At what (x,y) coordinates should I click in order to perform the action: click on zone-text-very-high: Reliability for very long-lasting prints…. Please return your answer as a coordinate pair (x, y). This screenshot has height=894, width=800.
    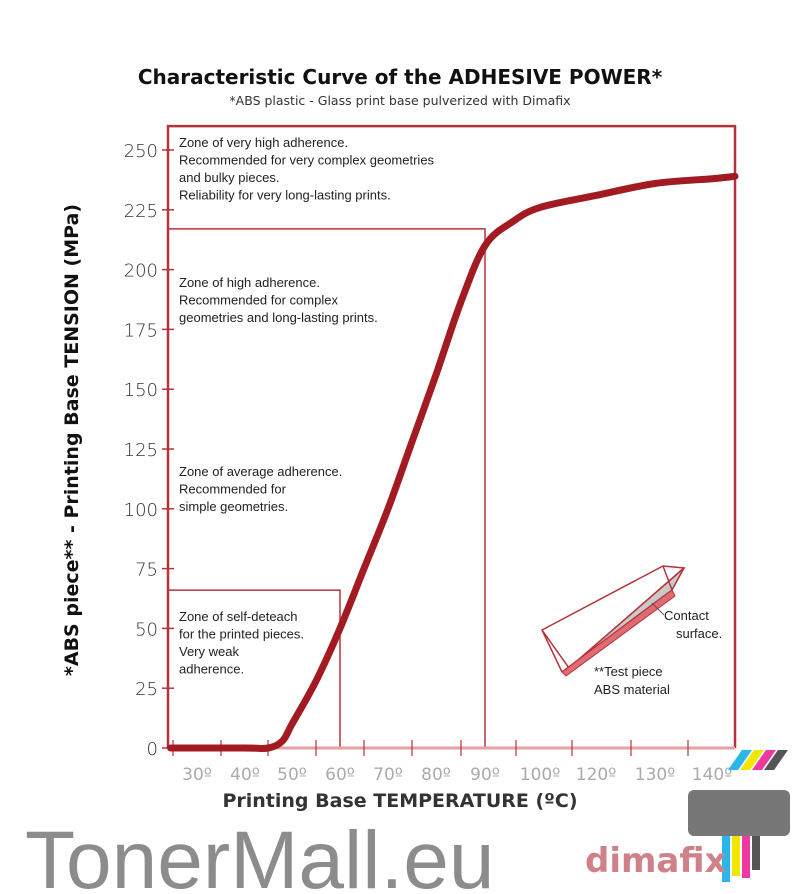
    Looking at the image, I should click on (285, 195).